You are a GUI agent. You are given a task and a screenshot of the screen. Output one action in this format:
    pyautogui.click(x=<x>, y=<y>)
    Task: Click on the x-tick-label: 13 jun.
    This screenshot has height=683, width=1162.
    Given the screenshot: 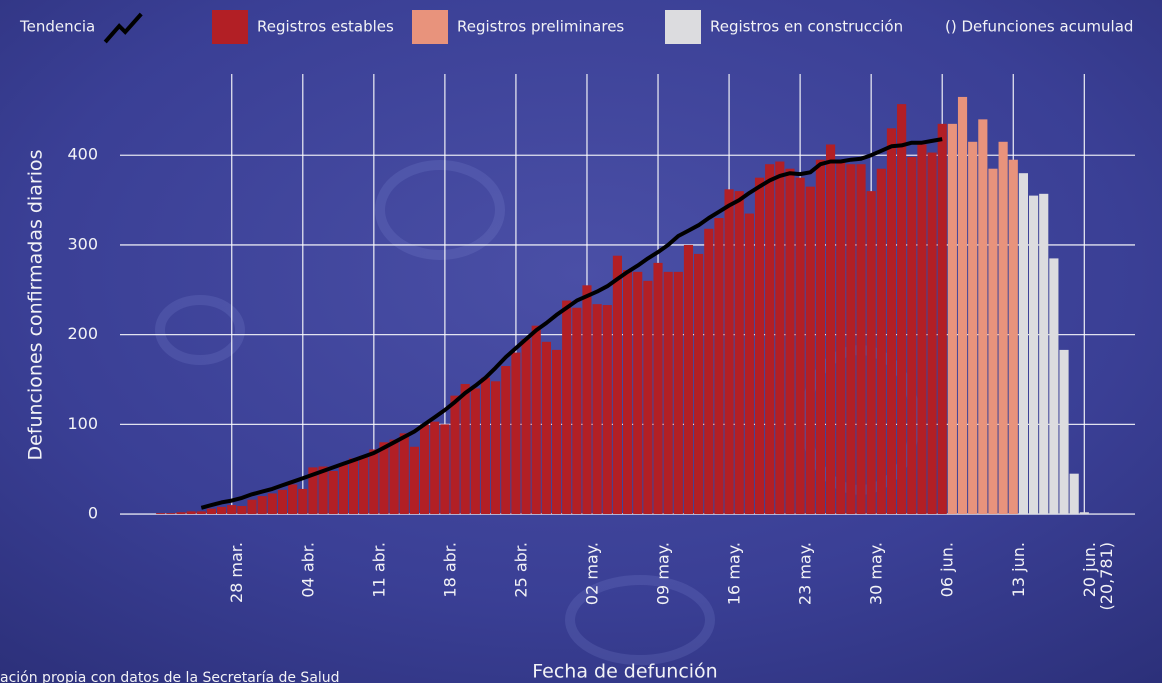 What is the action you would take?
    pyautogui.click(x=1018, y=569)
    